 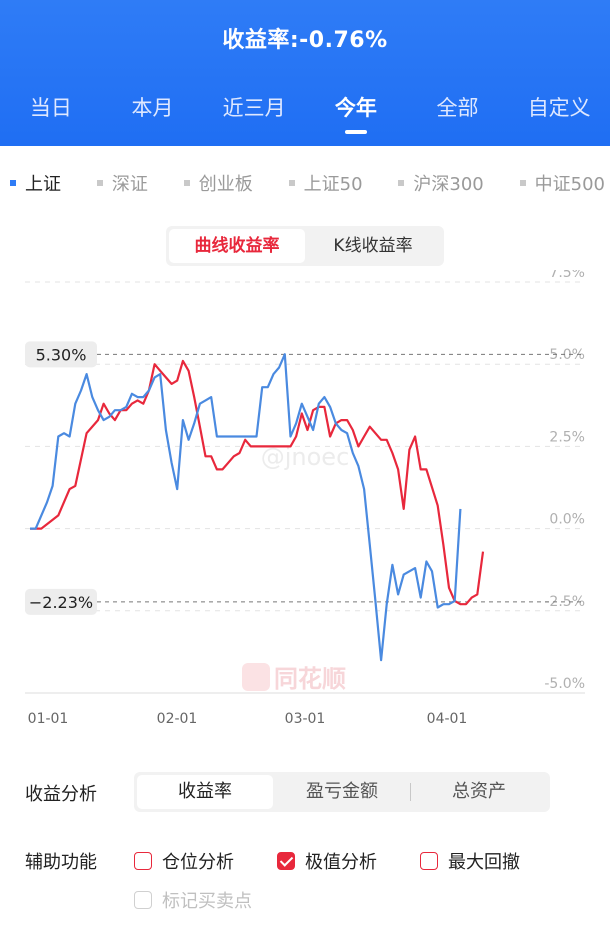 I want to click on analysis-label: 收益分析, so click(x=61, y=794).